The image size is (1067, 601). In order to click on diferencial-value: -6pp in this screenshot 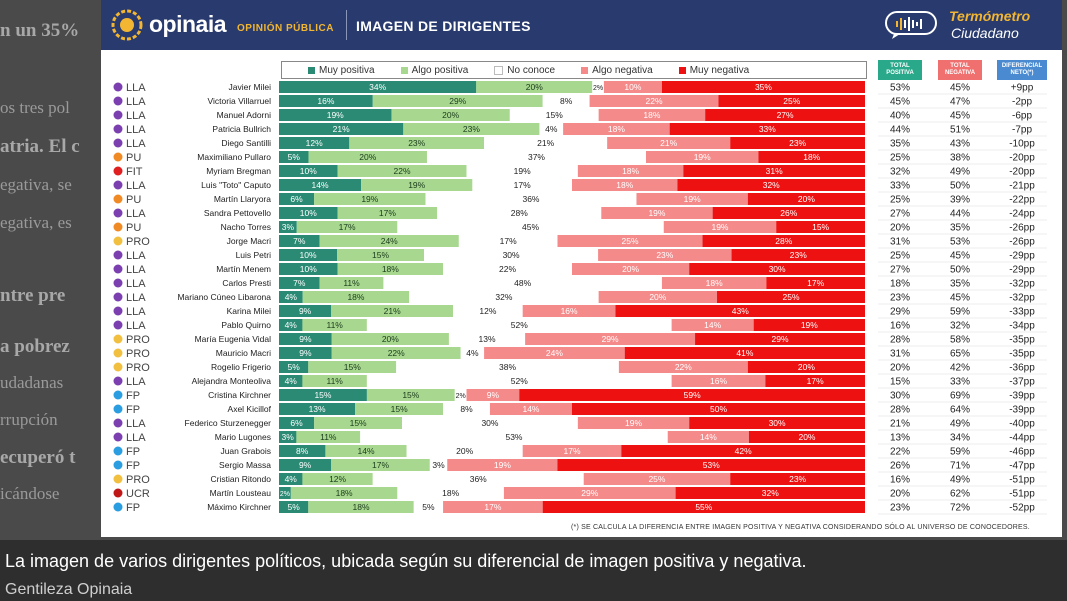, I will do `click(1022, 116)`.